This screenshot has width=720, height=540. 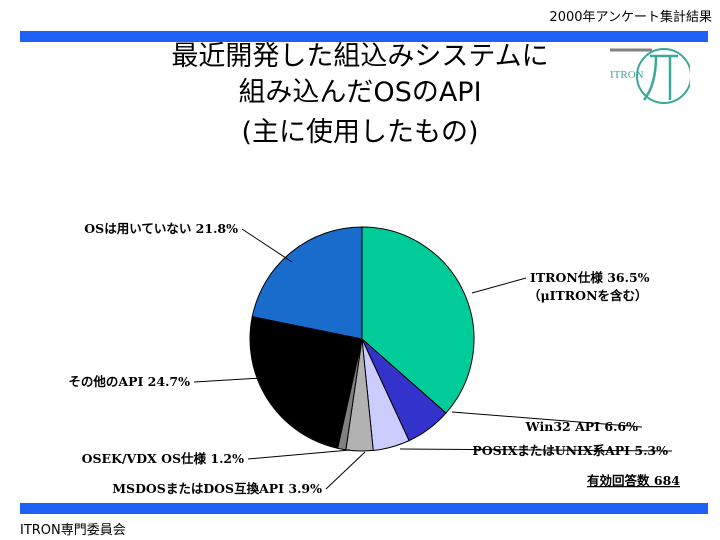 I want to click on bottom-accent-bar, so click(x=364, y=508).